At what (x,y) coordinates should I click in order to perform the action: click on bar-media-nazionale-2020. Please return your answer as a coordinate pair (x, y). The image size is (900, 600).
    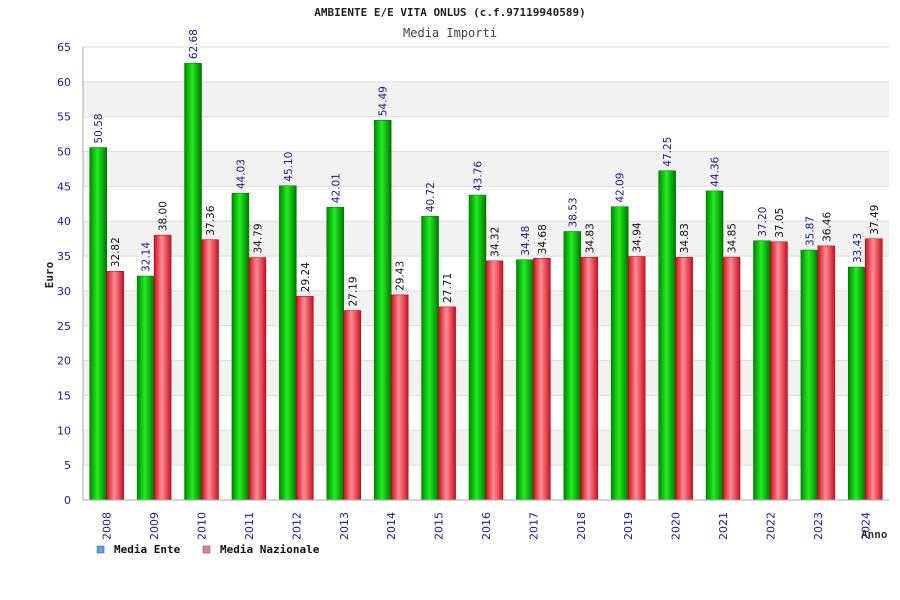
    Looking at the image, I should click on (684, 379).